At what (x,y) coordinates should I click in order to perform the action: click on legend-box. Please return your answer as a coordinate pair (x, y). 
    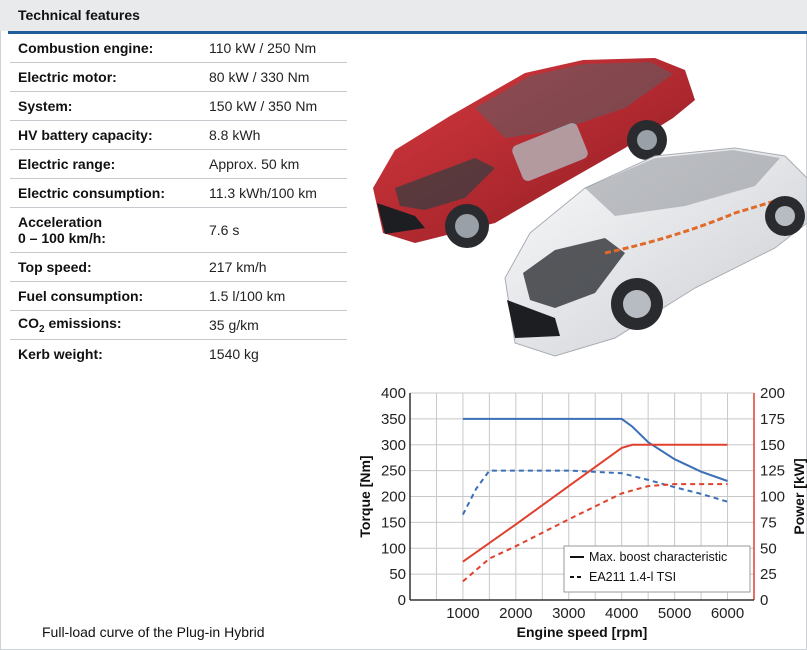
    Looking at the image, I should click on (657, 569).